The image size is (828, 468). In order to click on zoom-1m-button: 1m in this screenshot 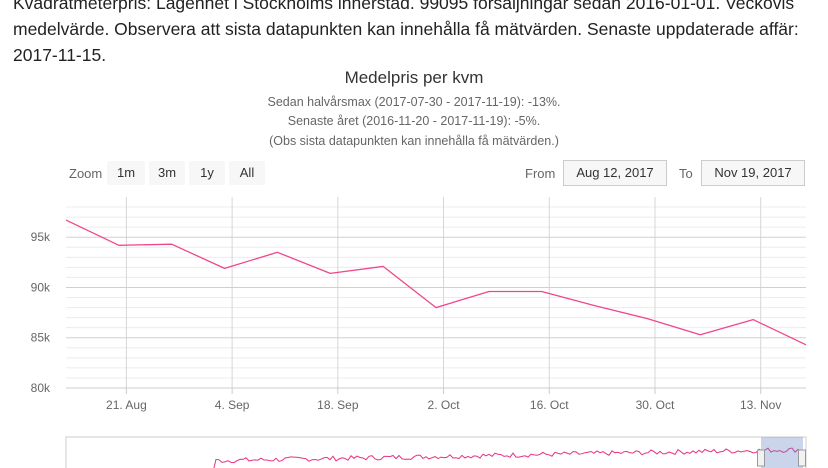, I will do `click(126, 173)`.